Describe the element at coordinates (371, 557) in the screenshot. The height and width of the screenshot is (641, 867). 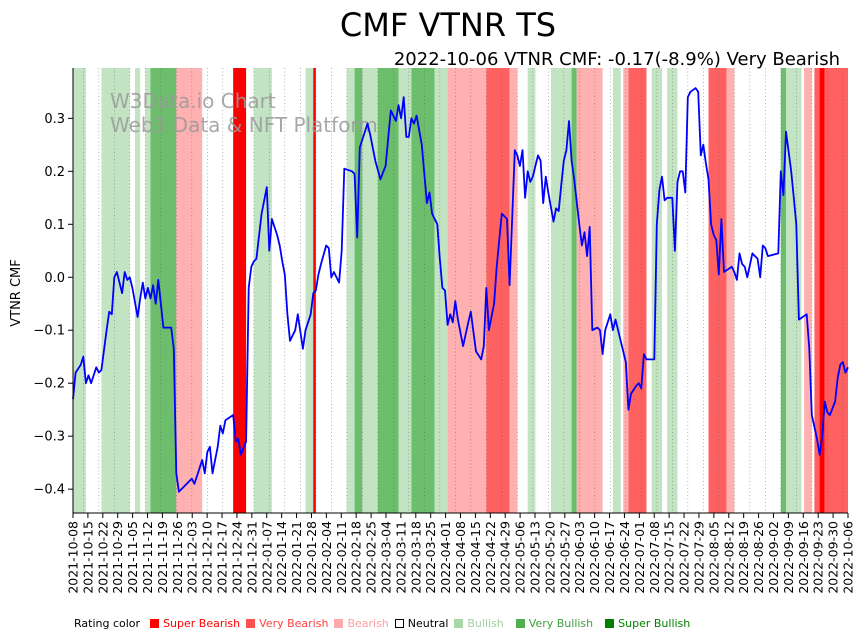
I see `x-tick-label: 2022-02-25` at that location.